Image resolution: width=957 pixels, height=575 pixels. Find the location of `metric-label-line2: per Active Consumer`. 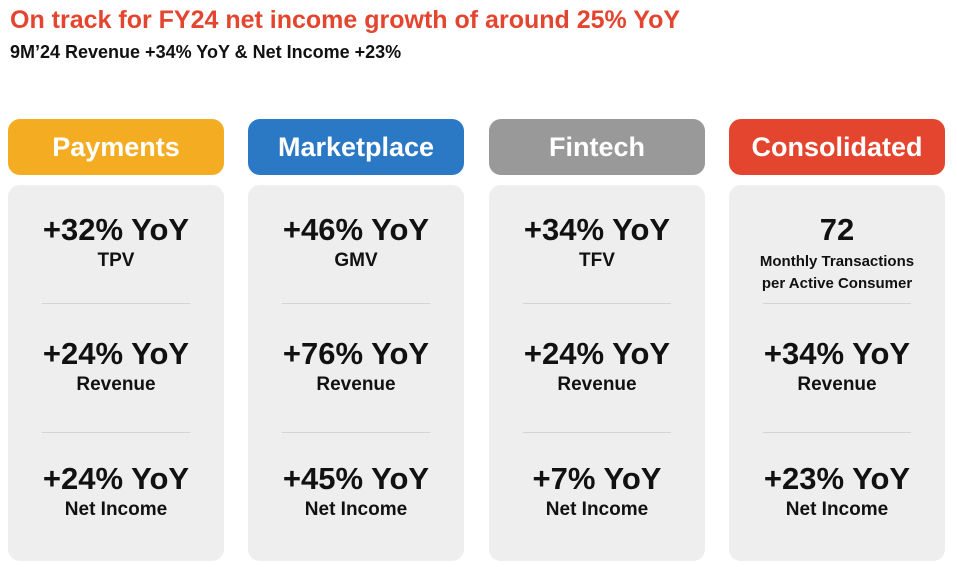

metric-label-line2: per Active Consumer is located at coordinates (837, 283).